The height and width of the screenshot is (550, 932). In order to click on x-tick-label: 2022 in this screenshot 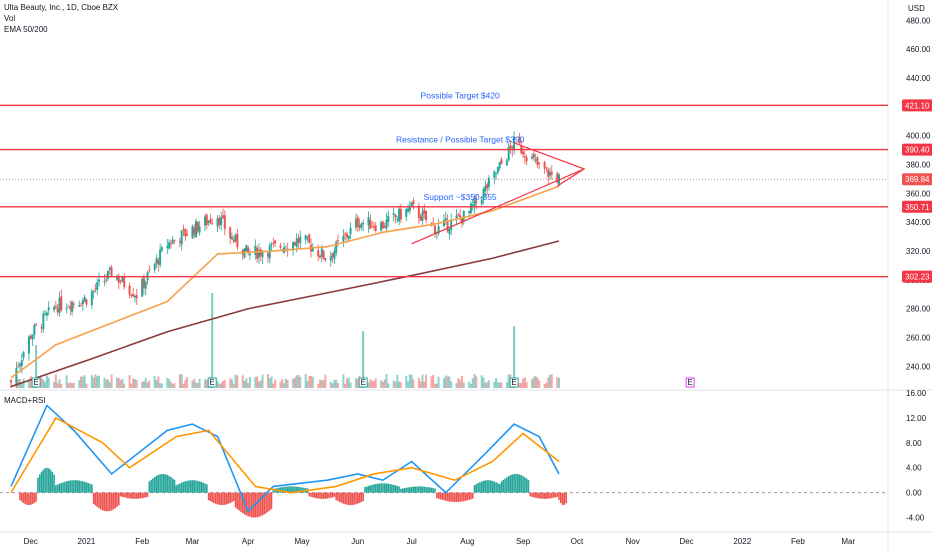, I will do `click(742, 541)`.